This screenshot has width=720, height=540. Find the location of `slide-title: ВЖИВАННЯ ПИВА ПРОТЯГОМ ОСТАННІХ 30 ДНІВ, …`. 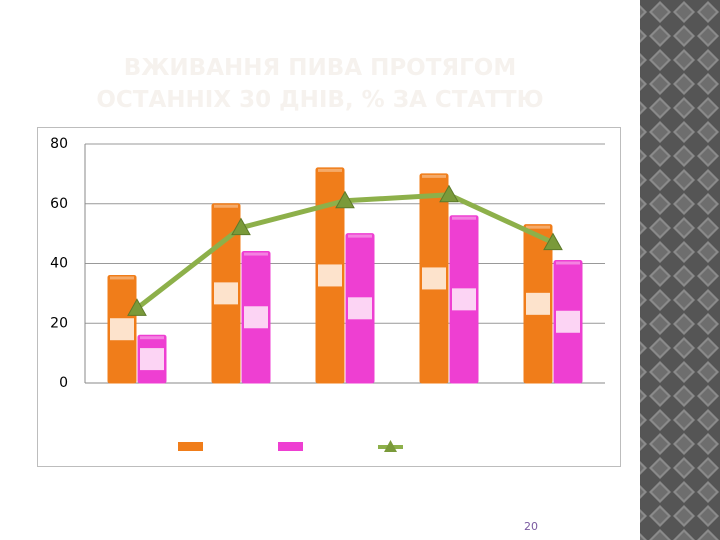

slide-title: ВЖИВАННЯ ПИВА ПРОТЯГОМ ОСТАННІХ 30 ДНІВ, … is located at coordinates (319, 84).